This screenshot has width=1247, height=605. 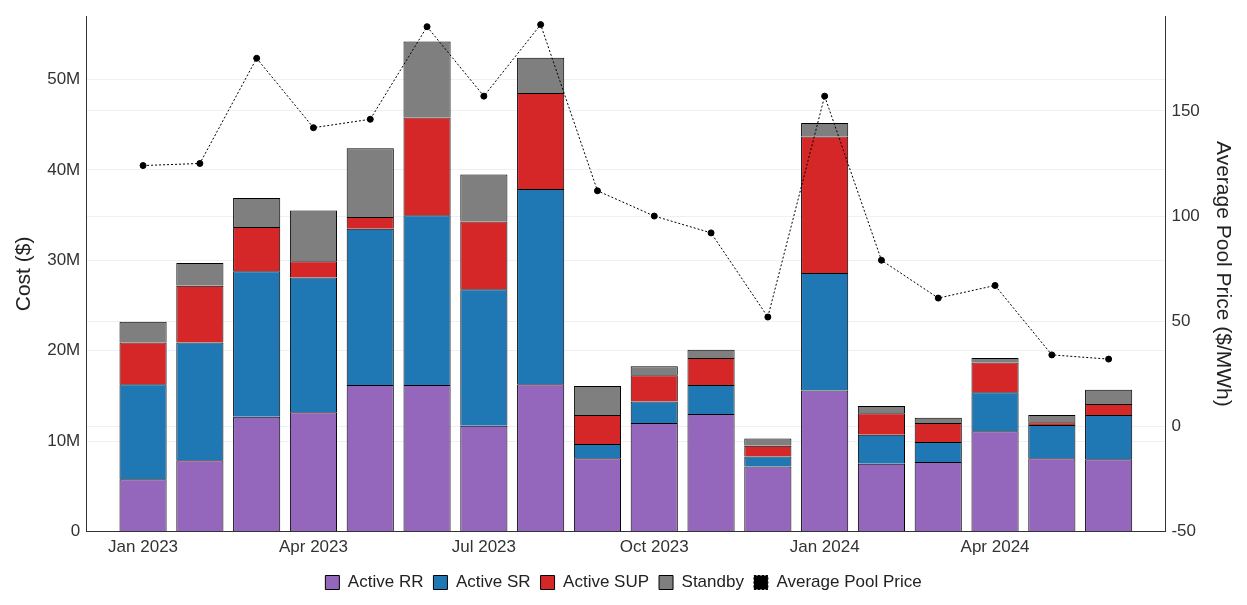 I want to click on y2-tick-label: 0, so click(x=1176, y=426).